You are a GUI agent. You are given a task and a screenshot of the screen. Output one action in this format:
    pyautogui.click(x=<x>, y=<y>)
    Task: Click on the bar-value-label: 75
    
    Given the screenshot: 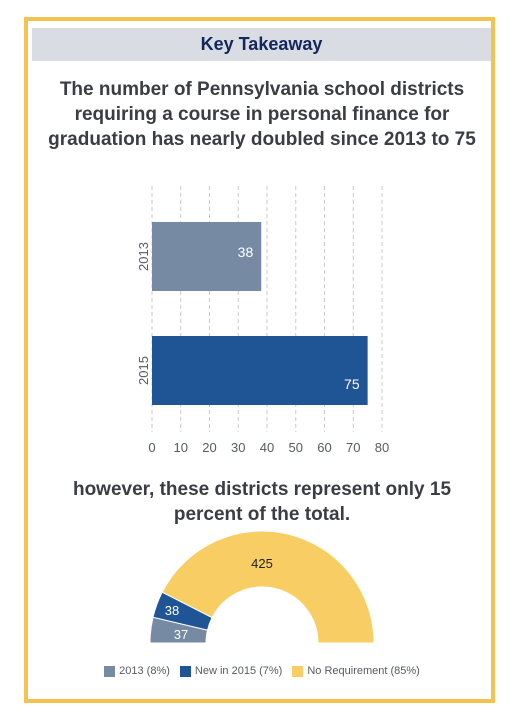 What is the action you would take?
    pyautogui.click(x=352, y=384)
    